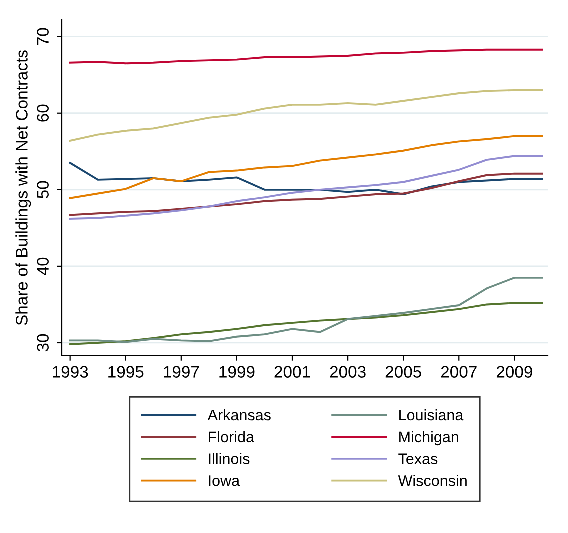  What do you see at coordinates (231, 437) in the screenshot?
I see `legend-label: Florida` at bounding box center [231, 437].